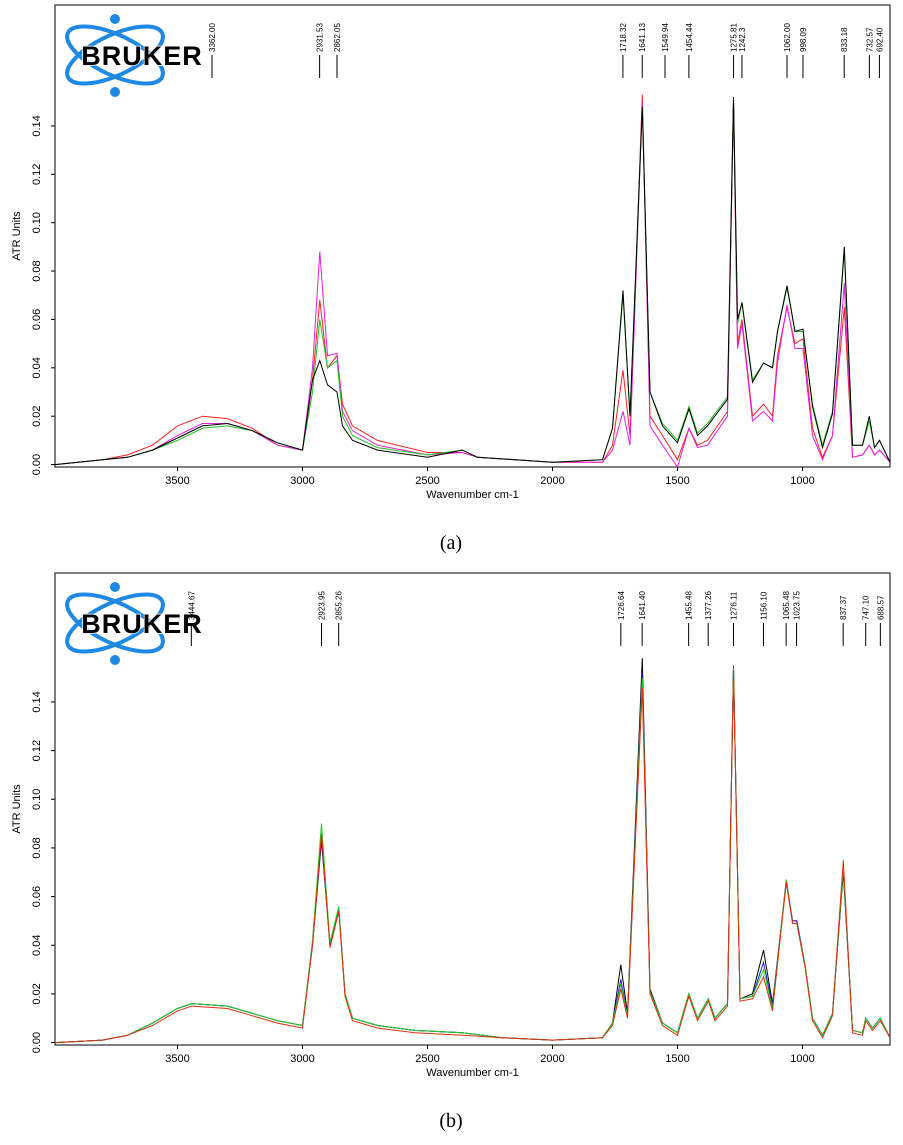 This screenshot has width=903, height=1145. Describe the element at coordinates (879, 39) in the screenshot. I see `peak-label: 692.40` at that location.